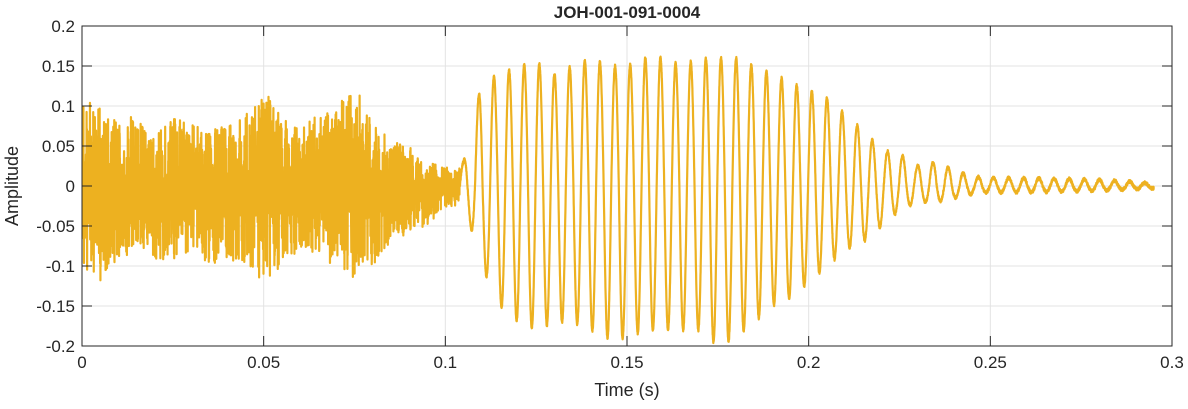 Image resolution: width=1188 pixels, height=409 pixels. Describe the element at coordinates (12, 186) in the screenshot. I see `y-axis-label: Amplitude` at that location.